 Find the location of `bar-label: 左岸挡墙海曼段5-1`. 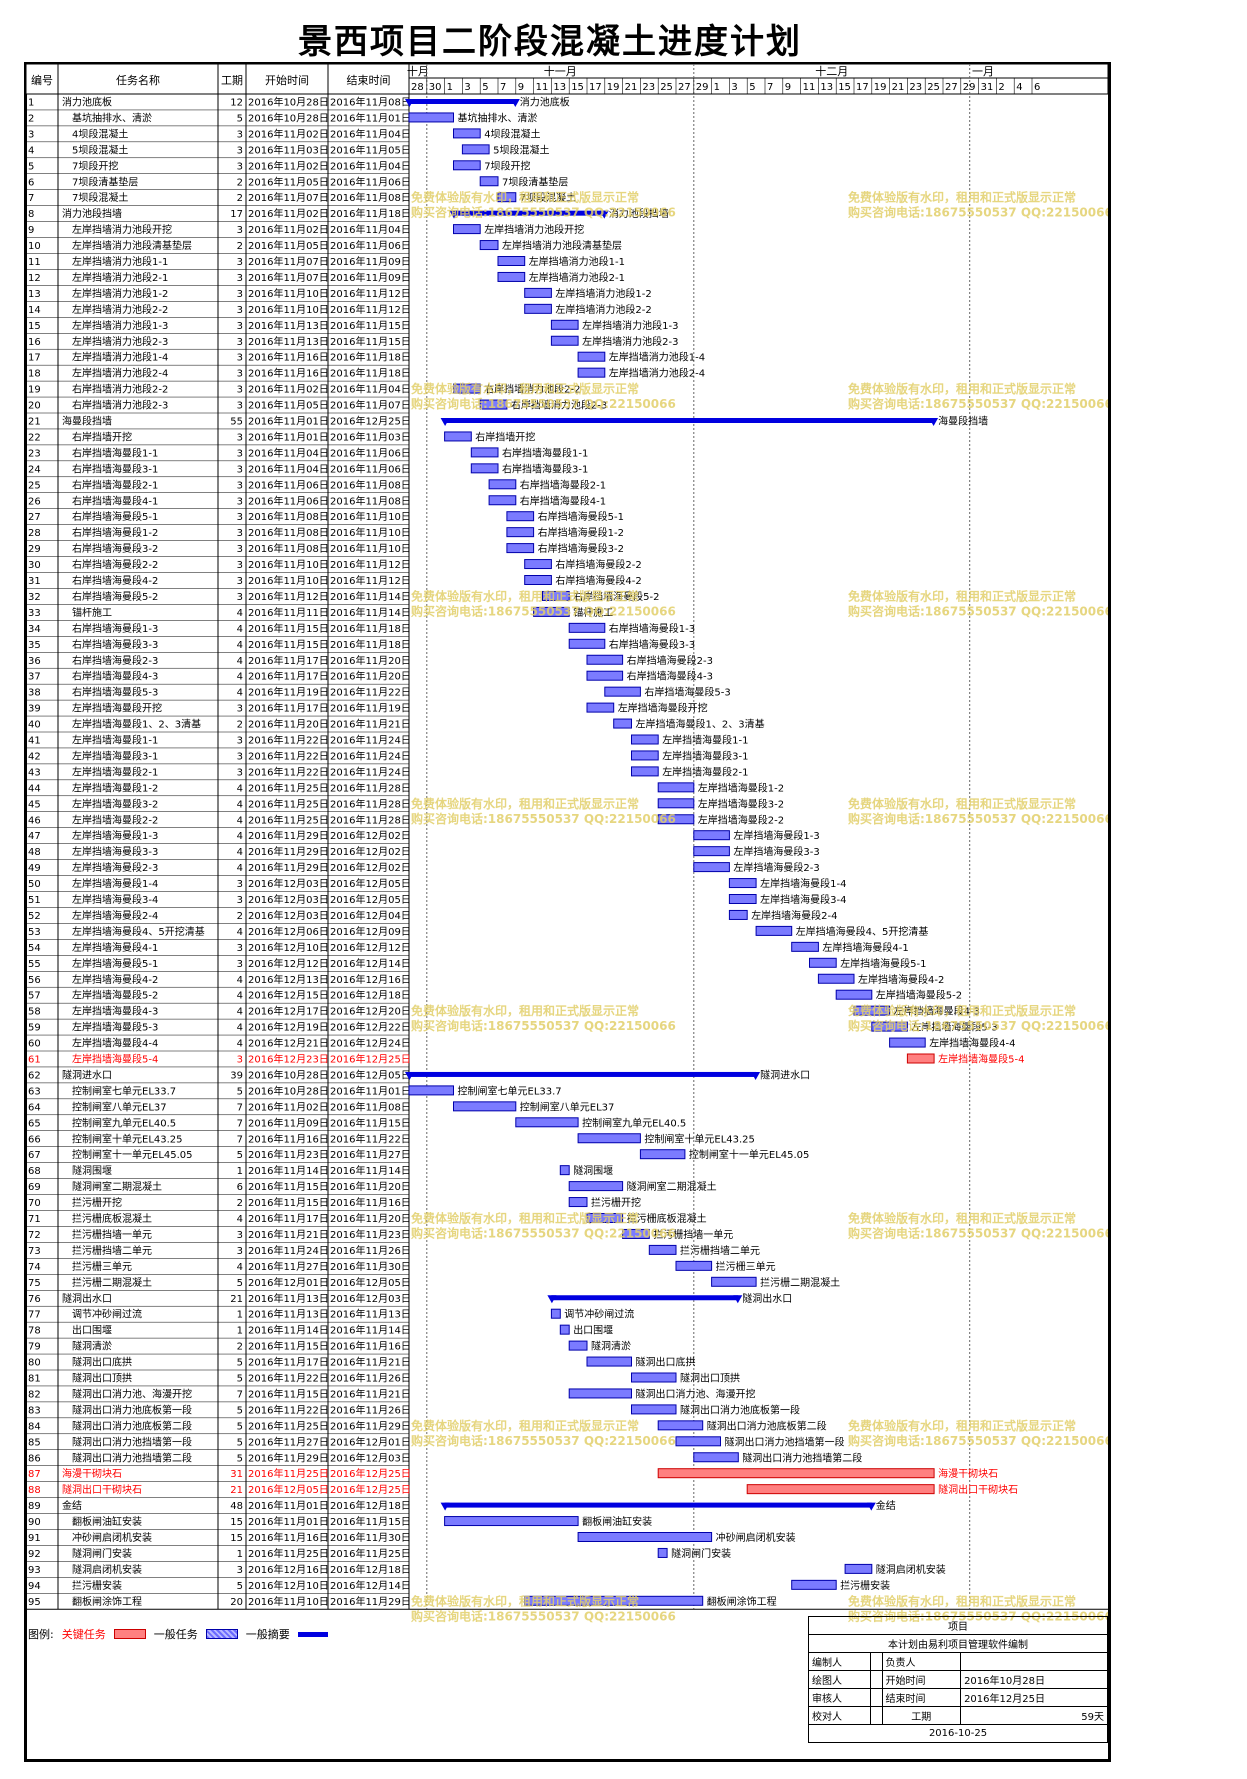

bar-label: 左岸挡墙海曼段5-1 is located at coordinates (883, 963).